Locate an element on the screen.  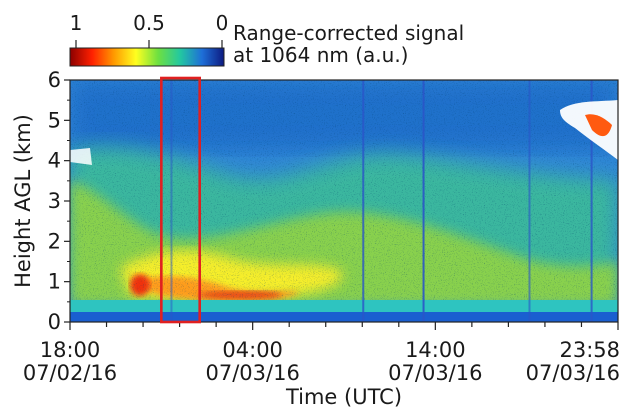
y-tick-label: 1 is located at coordinates (54, 282).